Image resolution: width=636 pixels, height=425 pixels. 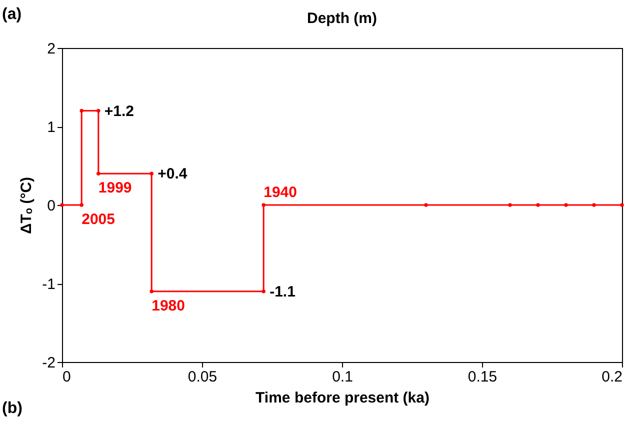 I want to click on text: Depth (m), so click(x=342, y=18).